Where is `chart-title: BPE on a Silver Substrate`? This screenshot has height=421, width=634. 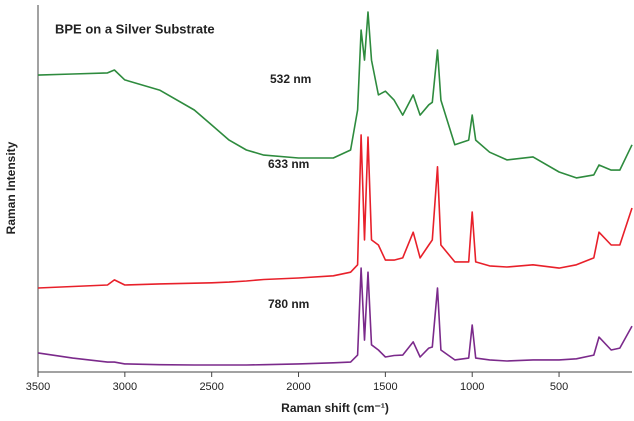 chart-title: BPE on a Silver Substrate is located at coordinates (135, 28).